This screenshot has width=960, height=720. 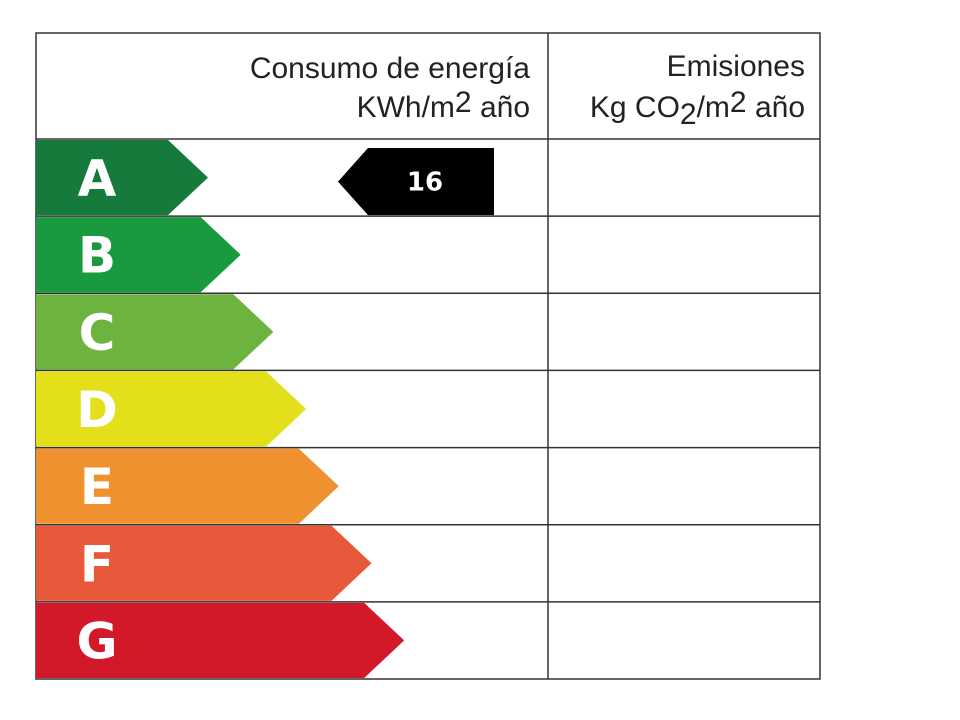 I want to click on rating-letter: A, so click(x=97, y=179).